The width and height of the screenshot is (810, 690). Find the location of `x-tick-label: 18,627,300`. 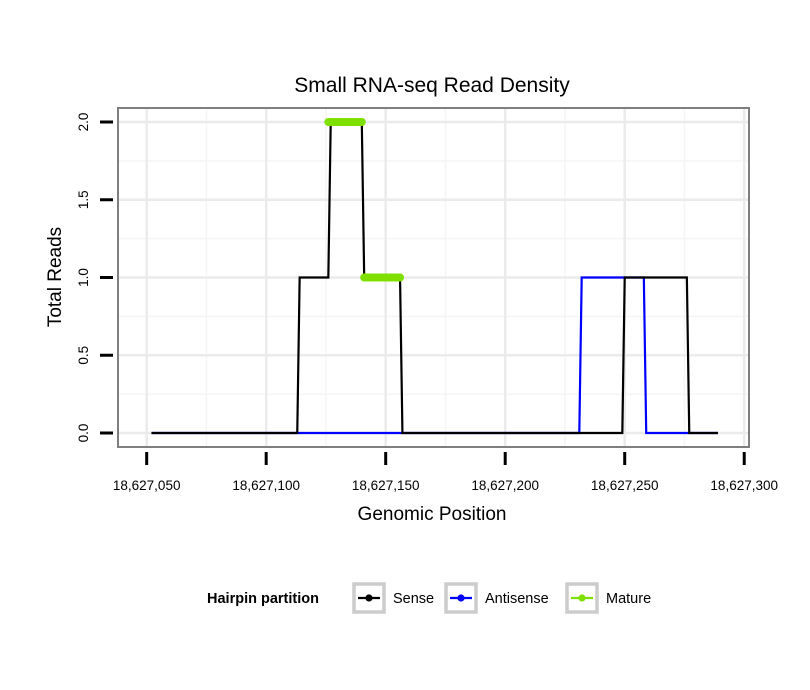

x-tick-label: 18,627,300 is located at coordinates (744, 485).